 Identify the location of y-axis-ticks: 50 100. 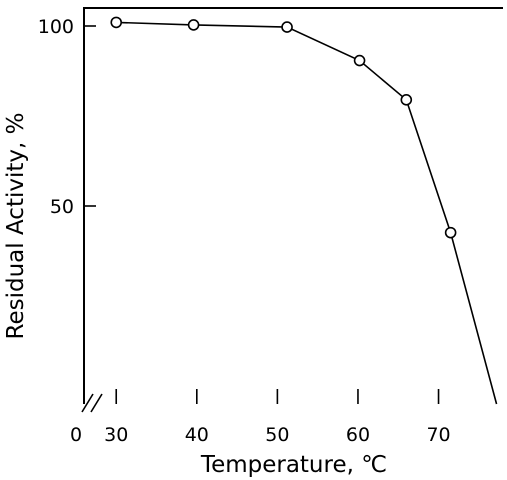
(67, 117).